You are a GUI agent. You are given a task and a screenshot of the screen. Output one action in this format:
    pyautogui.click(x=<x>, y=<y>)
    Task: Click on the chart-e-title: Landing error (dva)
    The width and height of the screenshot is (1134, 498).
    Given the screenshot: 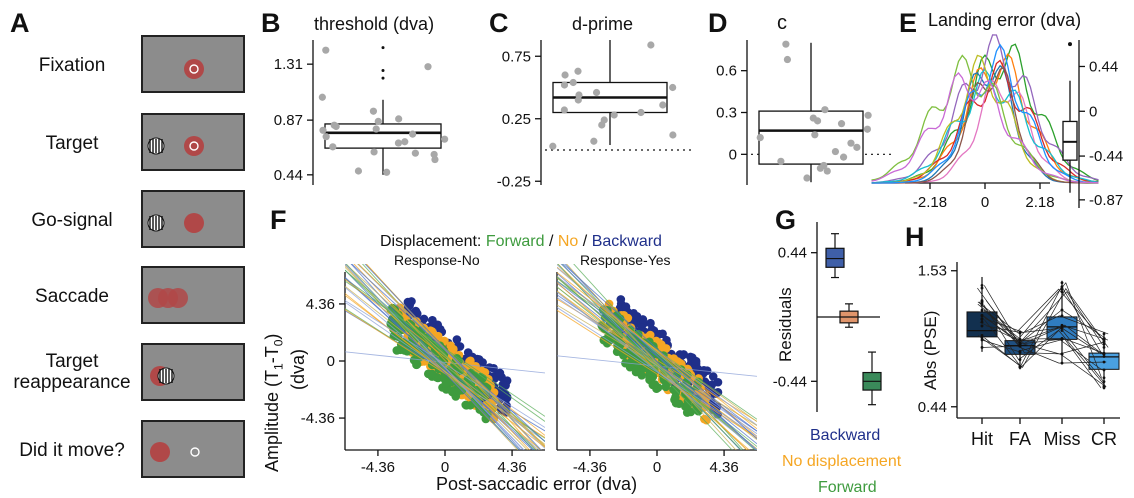 What is the action you would take?
    pyautogui.click(x=1005, y=20)
    